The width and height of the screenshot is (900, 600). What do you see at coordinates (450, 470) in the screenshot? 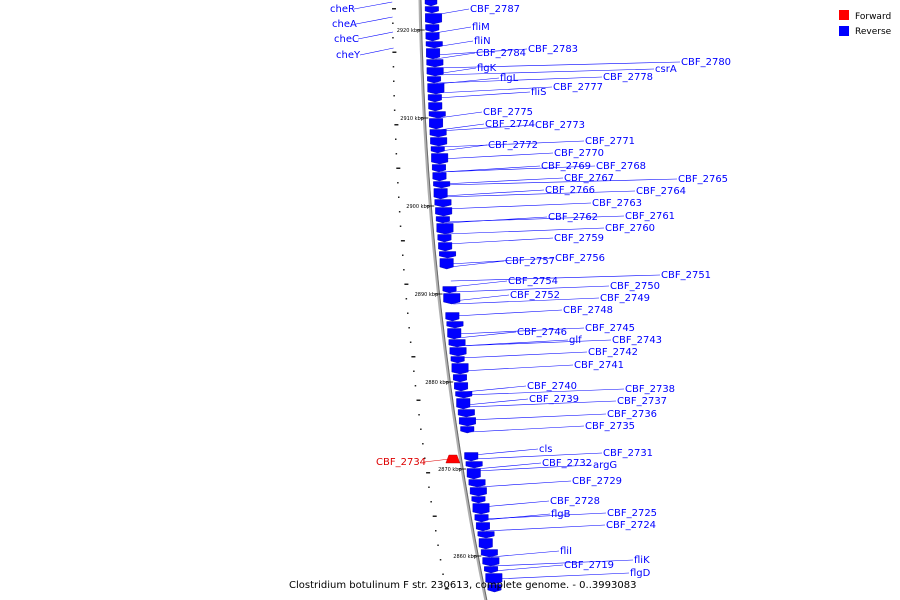
I see `kbp-tick-label: 2870 kbp` at bounding box center [450, 470].